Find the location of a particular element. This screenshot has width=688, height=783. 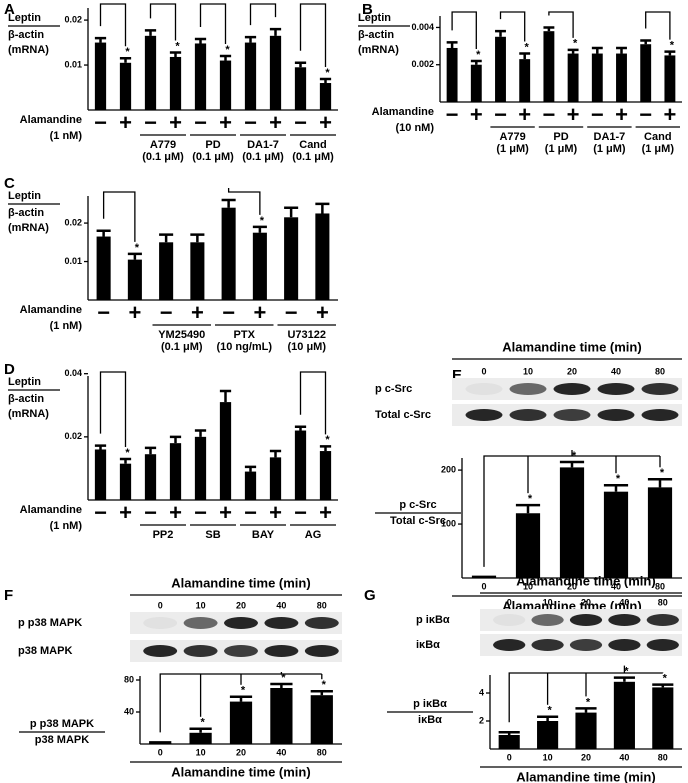

treatment-label: (1 nM) is located at coordinates (66, 326).